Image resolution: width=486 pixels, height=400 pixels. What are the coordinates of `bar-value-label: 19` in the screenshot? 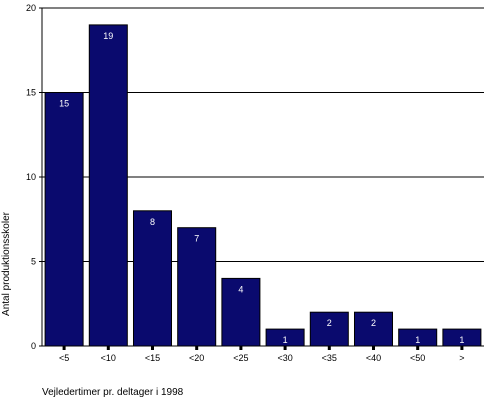 It's located at (108, 36).